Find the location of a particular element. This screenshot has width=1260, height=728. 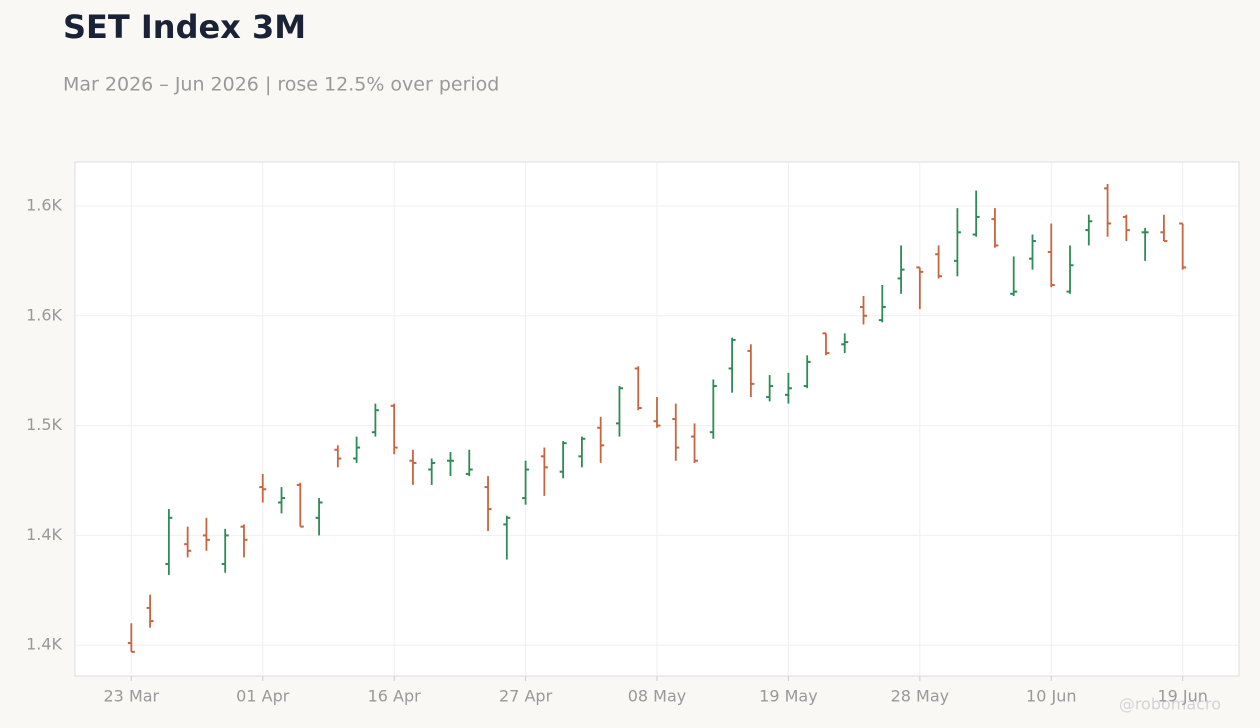

x-tick-label: 08 May is located at coordinates (657, 696).